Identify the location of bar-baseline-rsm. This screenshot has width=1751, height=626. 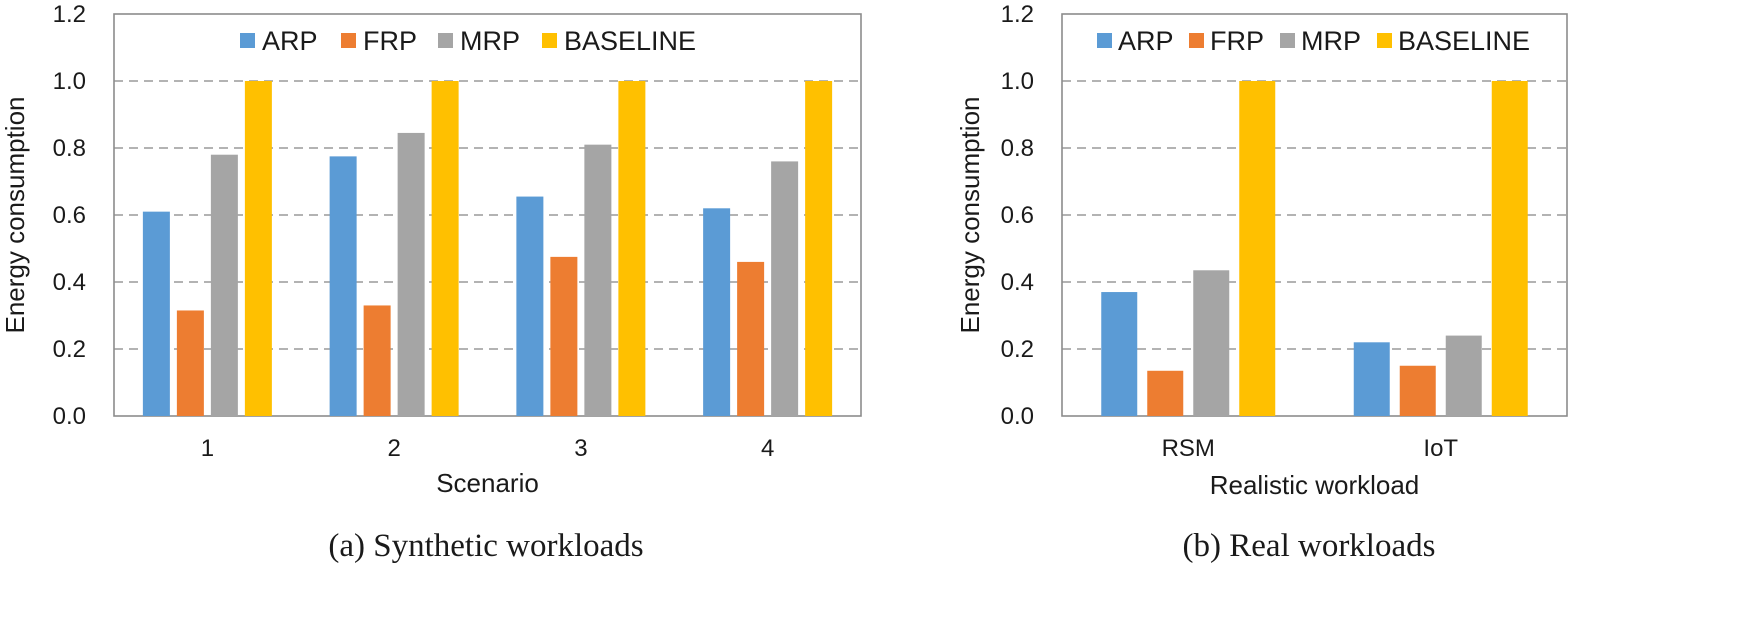
(1257, 248).